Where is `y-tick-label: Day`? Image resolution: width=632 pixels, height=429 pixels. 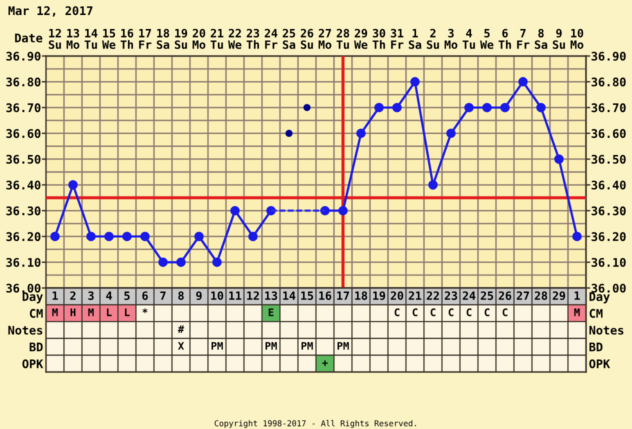
y-tick-label: Day is located at coordinates (32, 298).